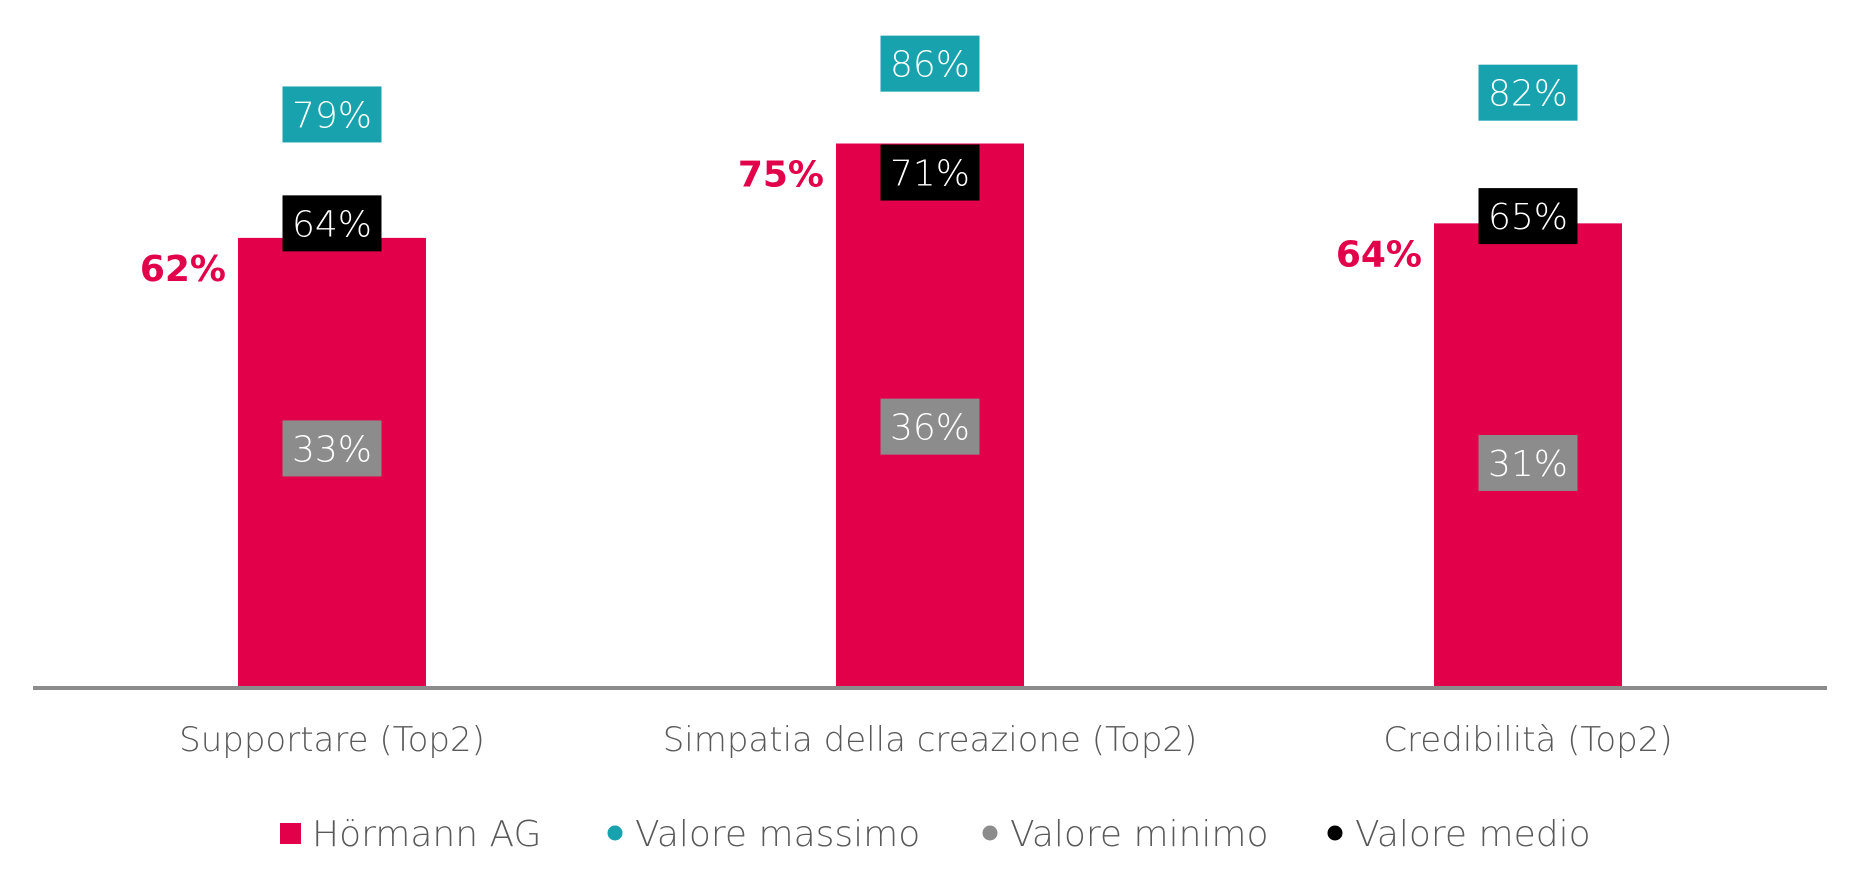  Describe the element at coordinates (290, 833) in the screenshot. I see `legend-swatch-square` at that location.